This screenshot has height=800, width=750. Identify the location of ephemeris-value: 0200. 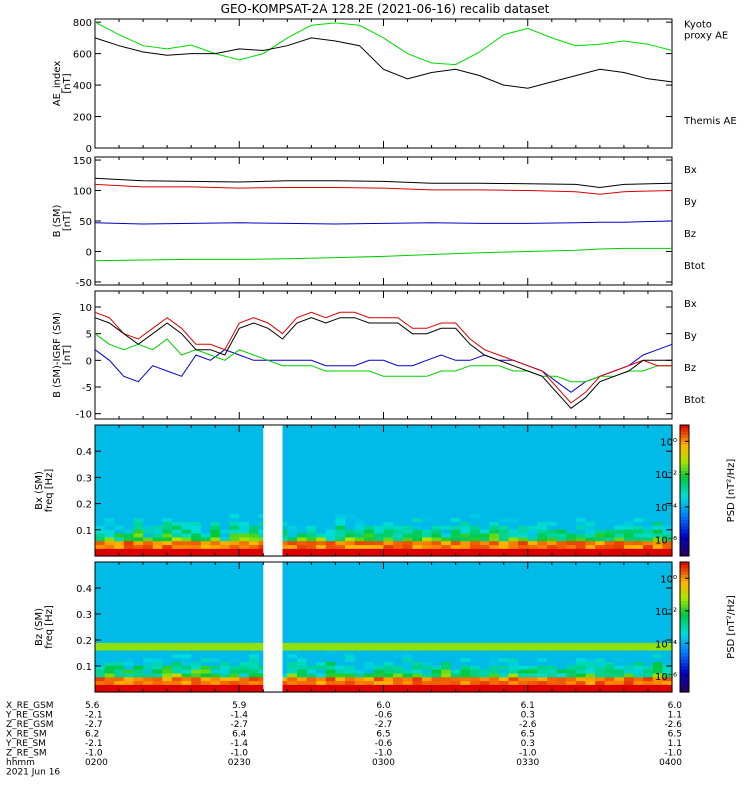
(96, 763).